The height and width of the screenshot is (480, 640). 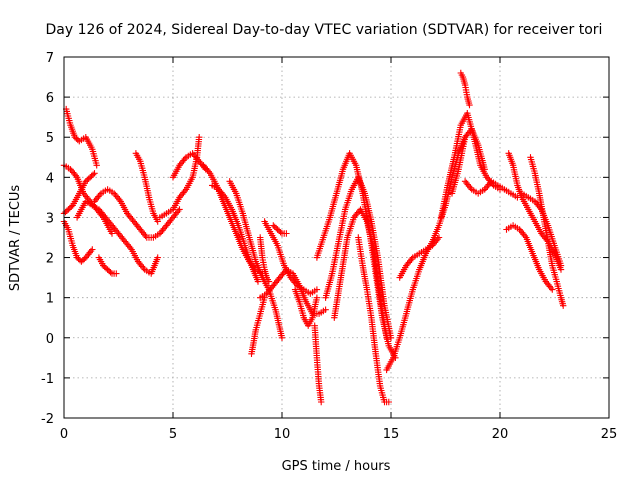 I want to click on y-tick-label: 1, so click(x=50, y=299).